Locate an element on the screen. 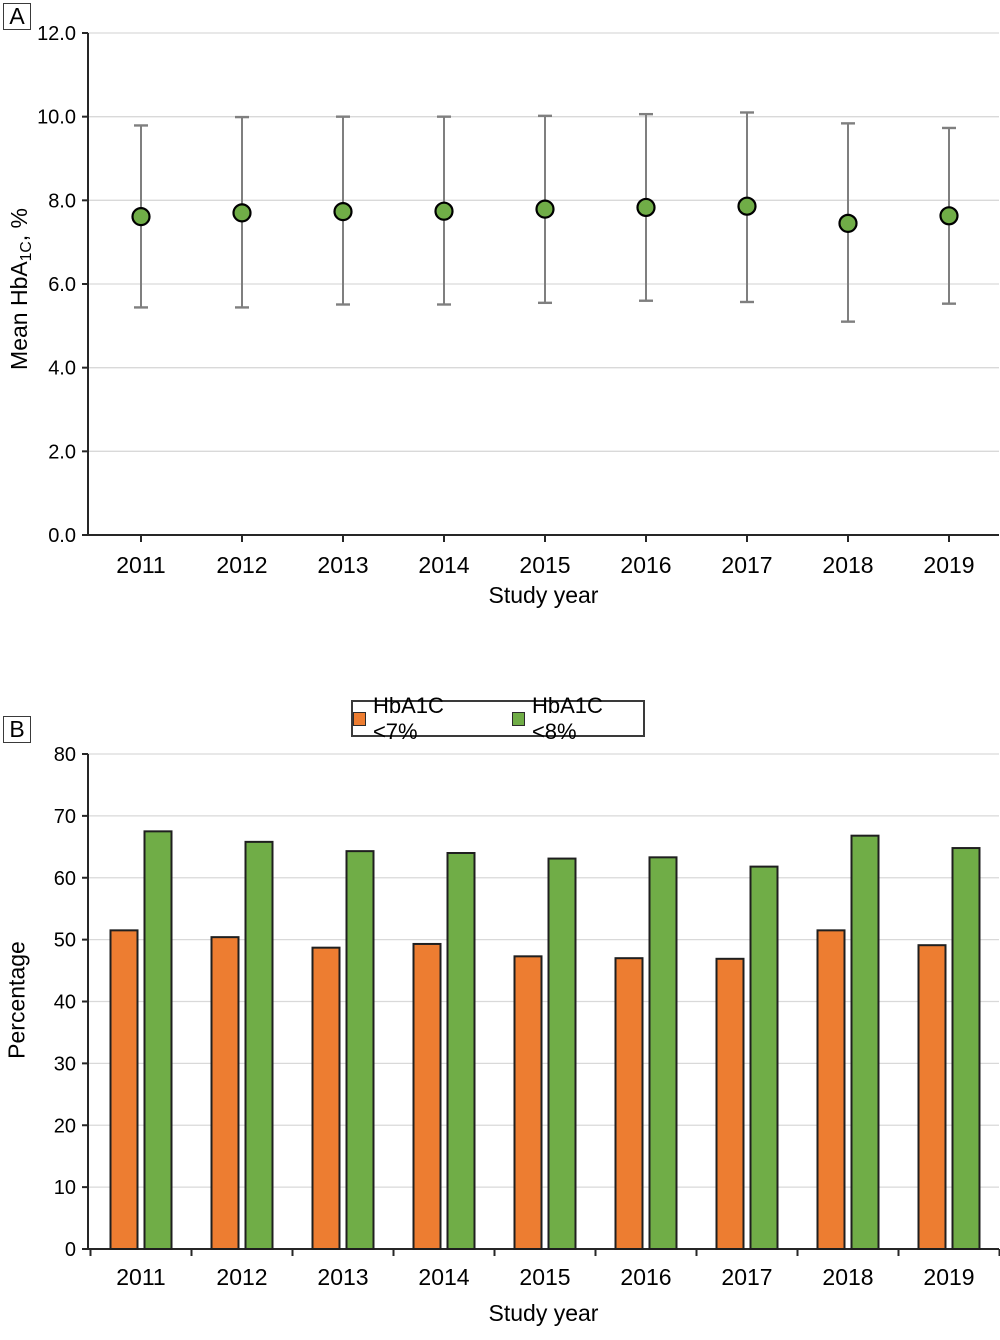  y-tick-label-a: 8.0 is located at coordinates (62, 201).